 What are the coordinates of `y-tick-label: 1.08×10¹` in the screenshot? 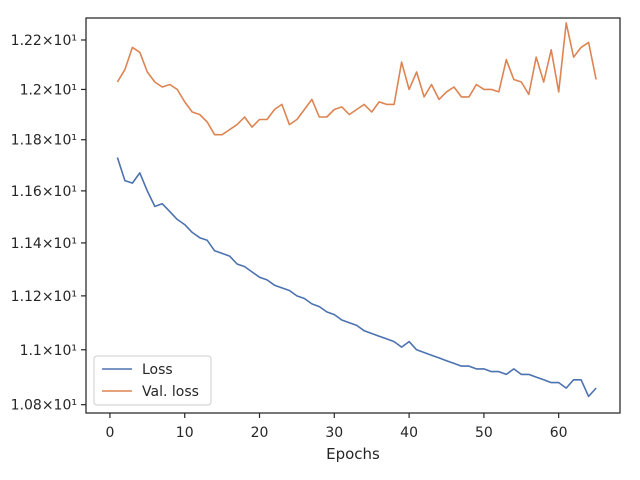 It's located at (44, 406).